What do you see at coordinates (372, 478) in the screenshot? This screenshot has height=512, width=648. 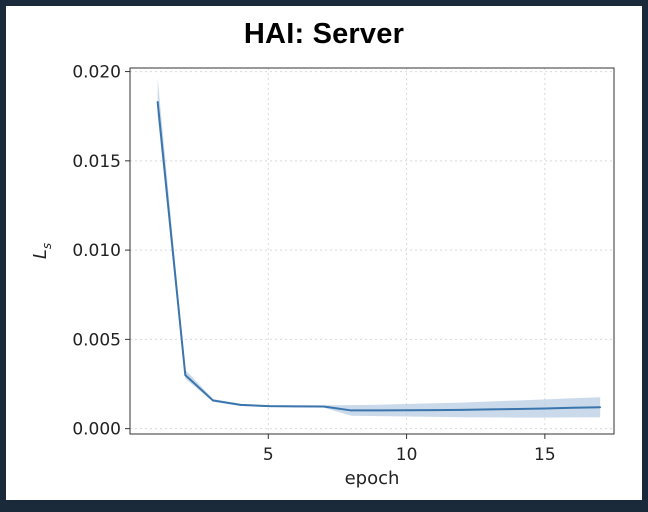 I see `x-axis-label: epoch` at bounding box center [372, 478].